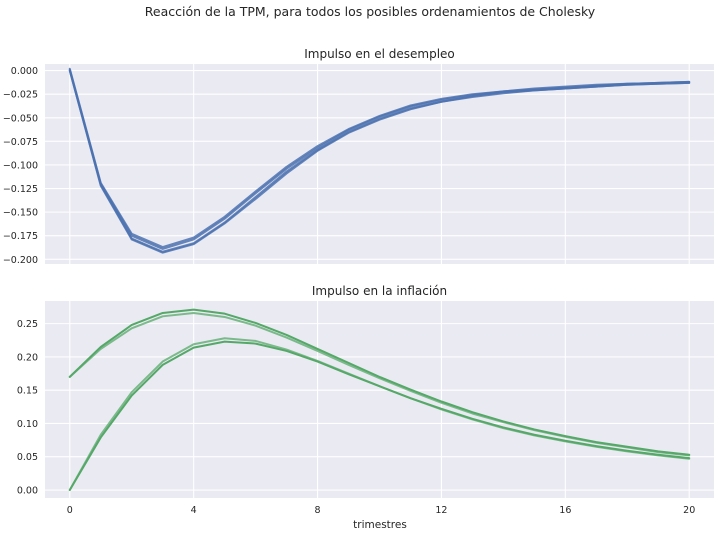 The width and height of the screenshot is (722, 536). Describe the element at coordinates (194, 510) in the screenshot. I see `x-tick-label: 4` at that location.